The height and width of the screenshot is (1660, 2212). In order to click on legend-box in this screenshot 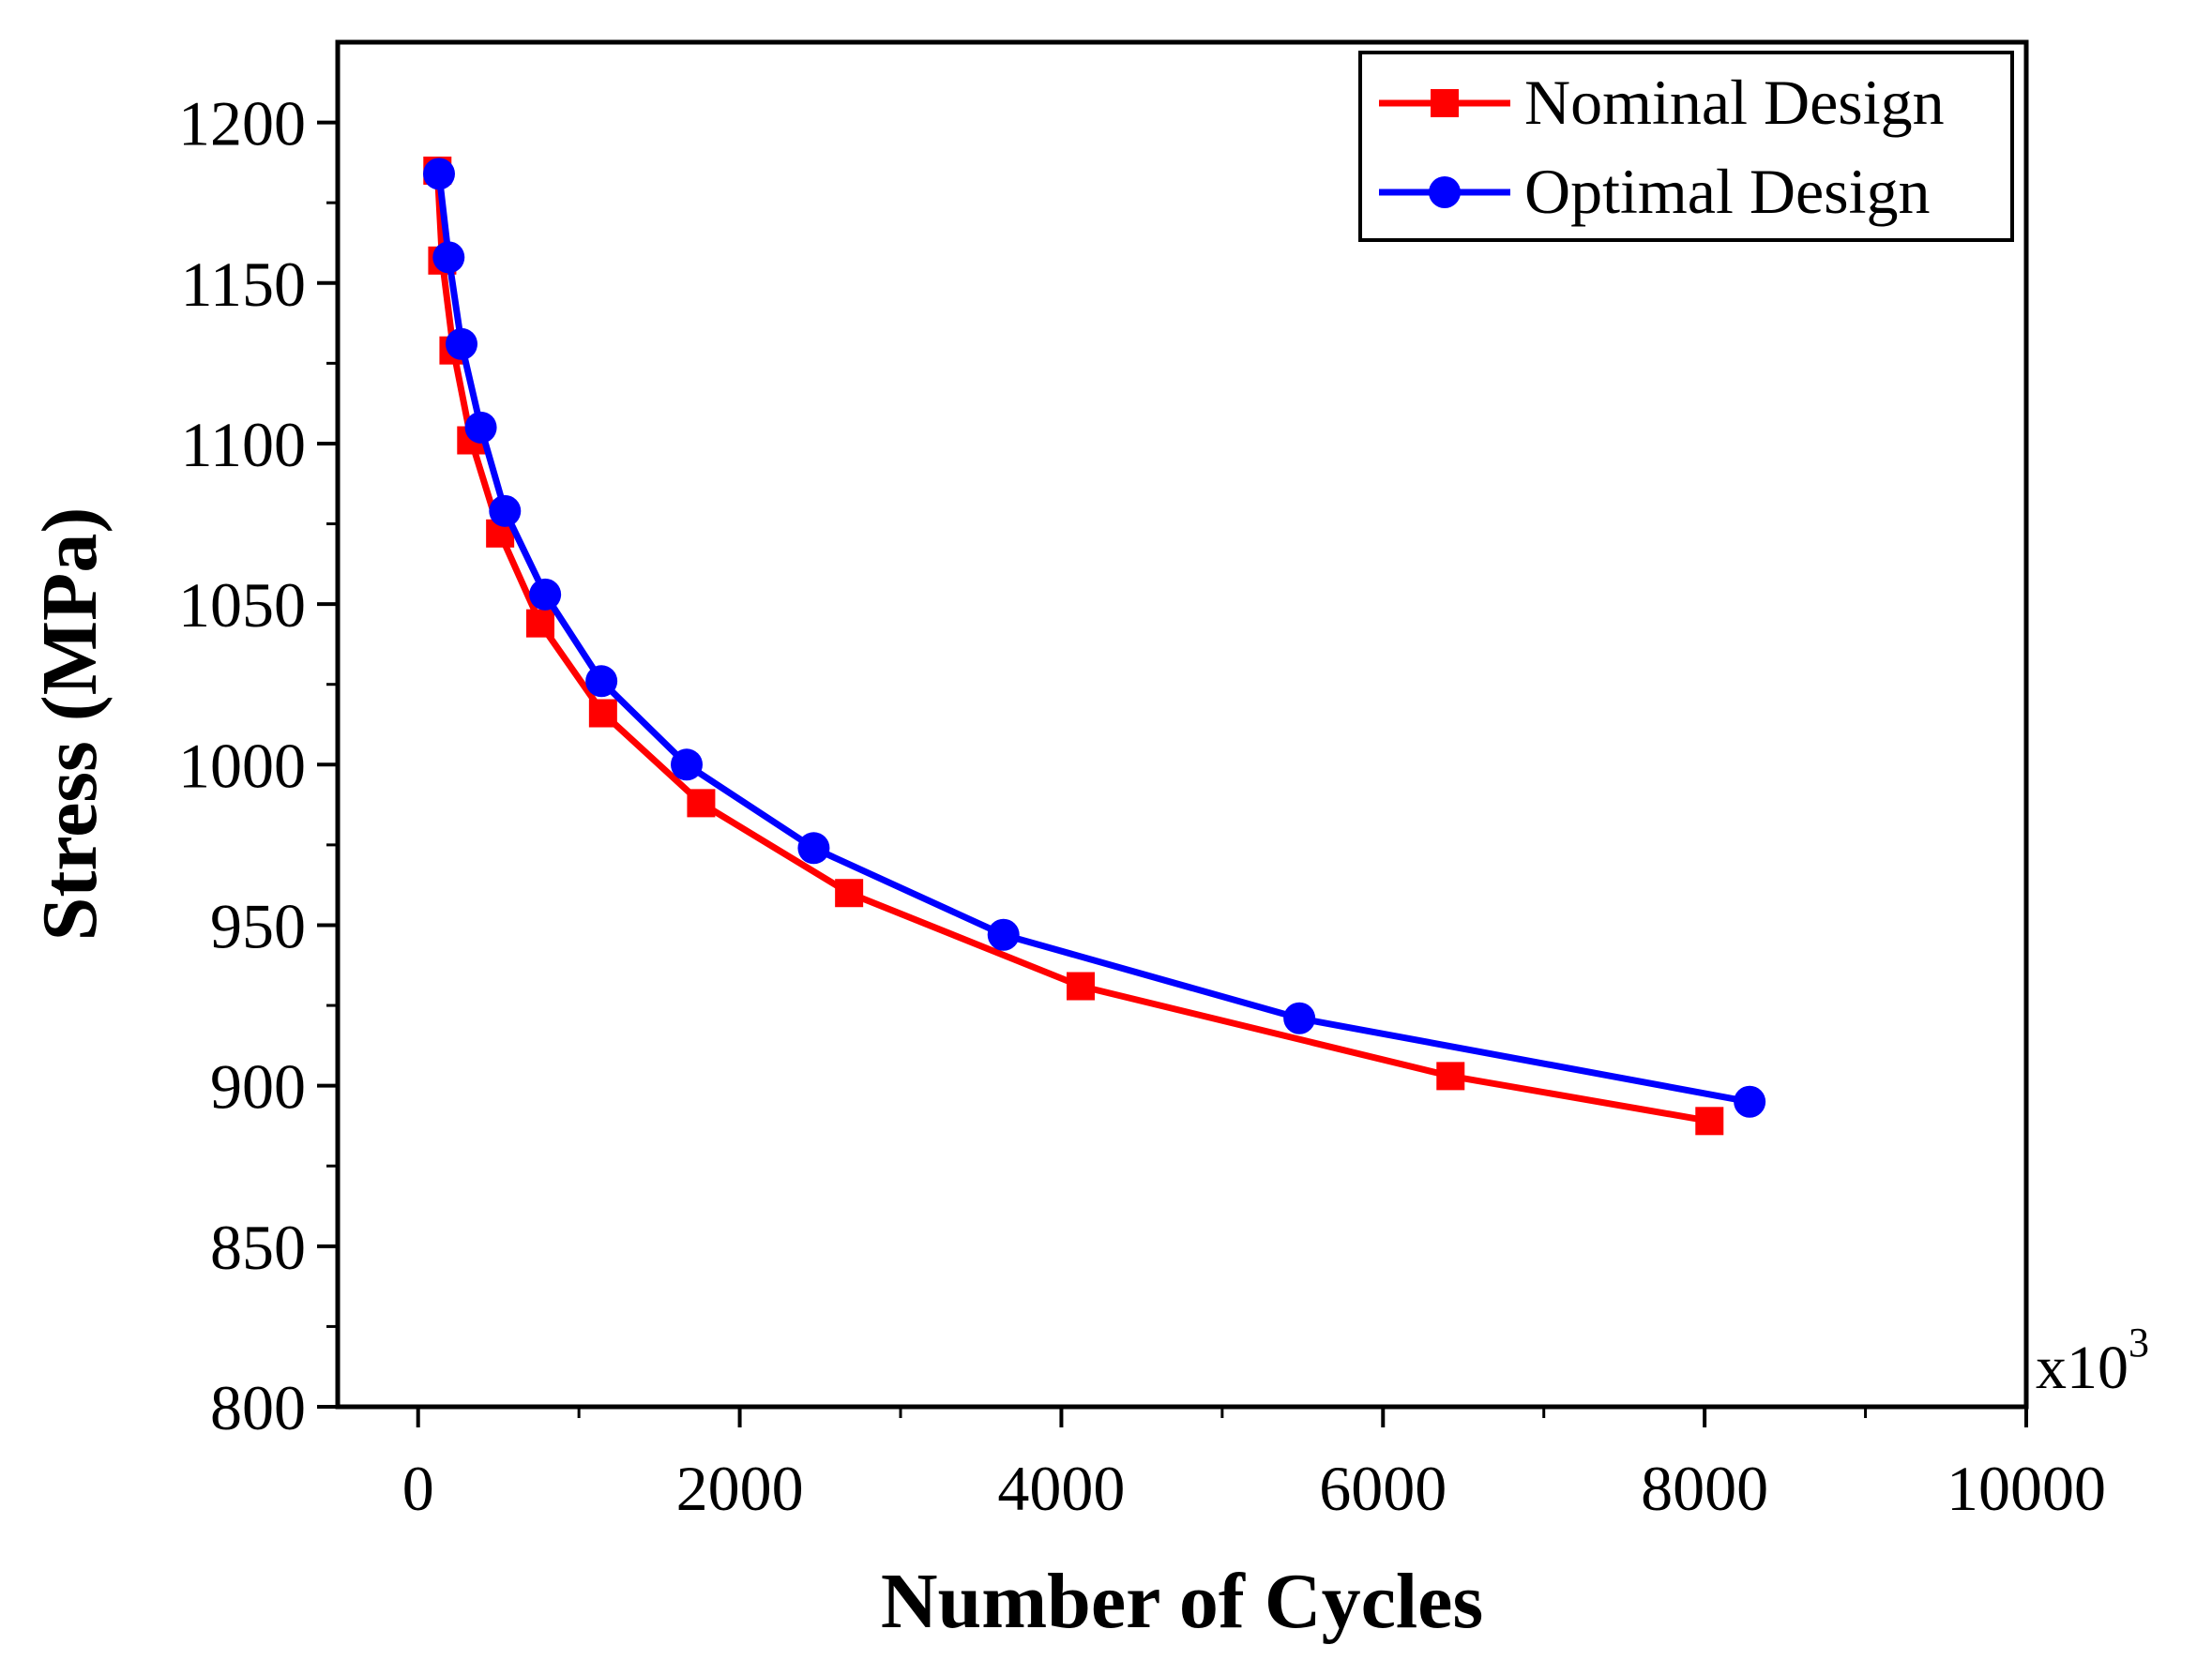, I will do `click(1686, 146)`.